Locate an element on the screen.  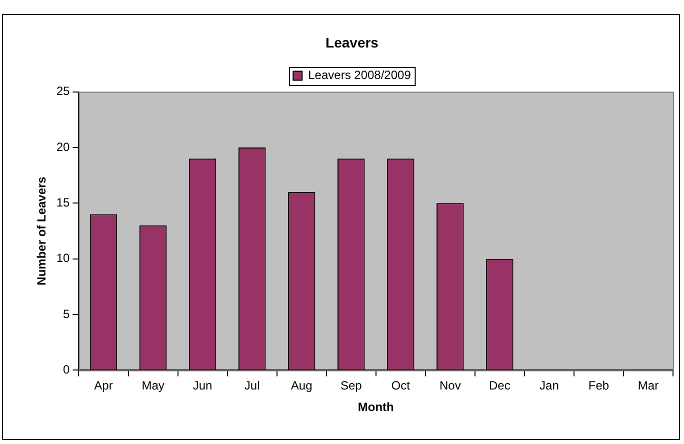
legend-label: Leavers 2008/2009 is located at coordinates (360, 75).